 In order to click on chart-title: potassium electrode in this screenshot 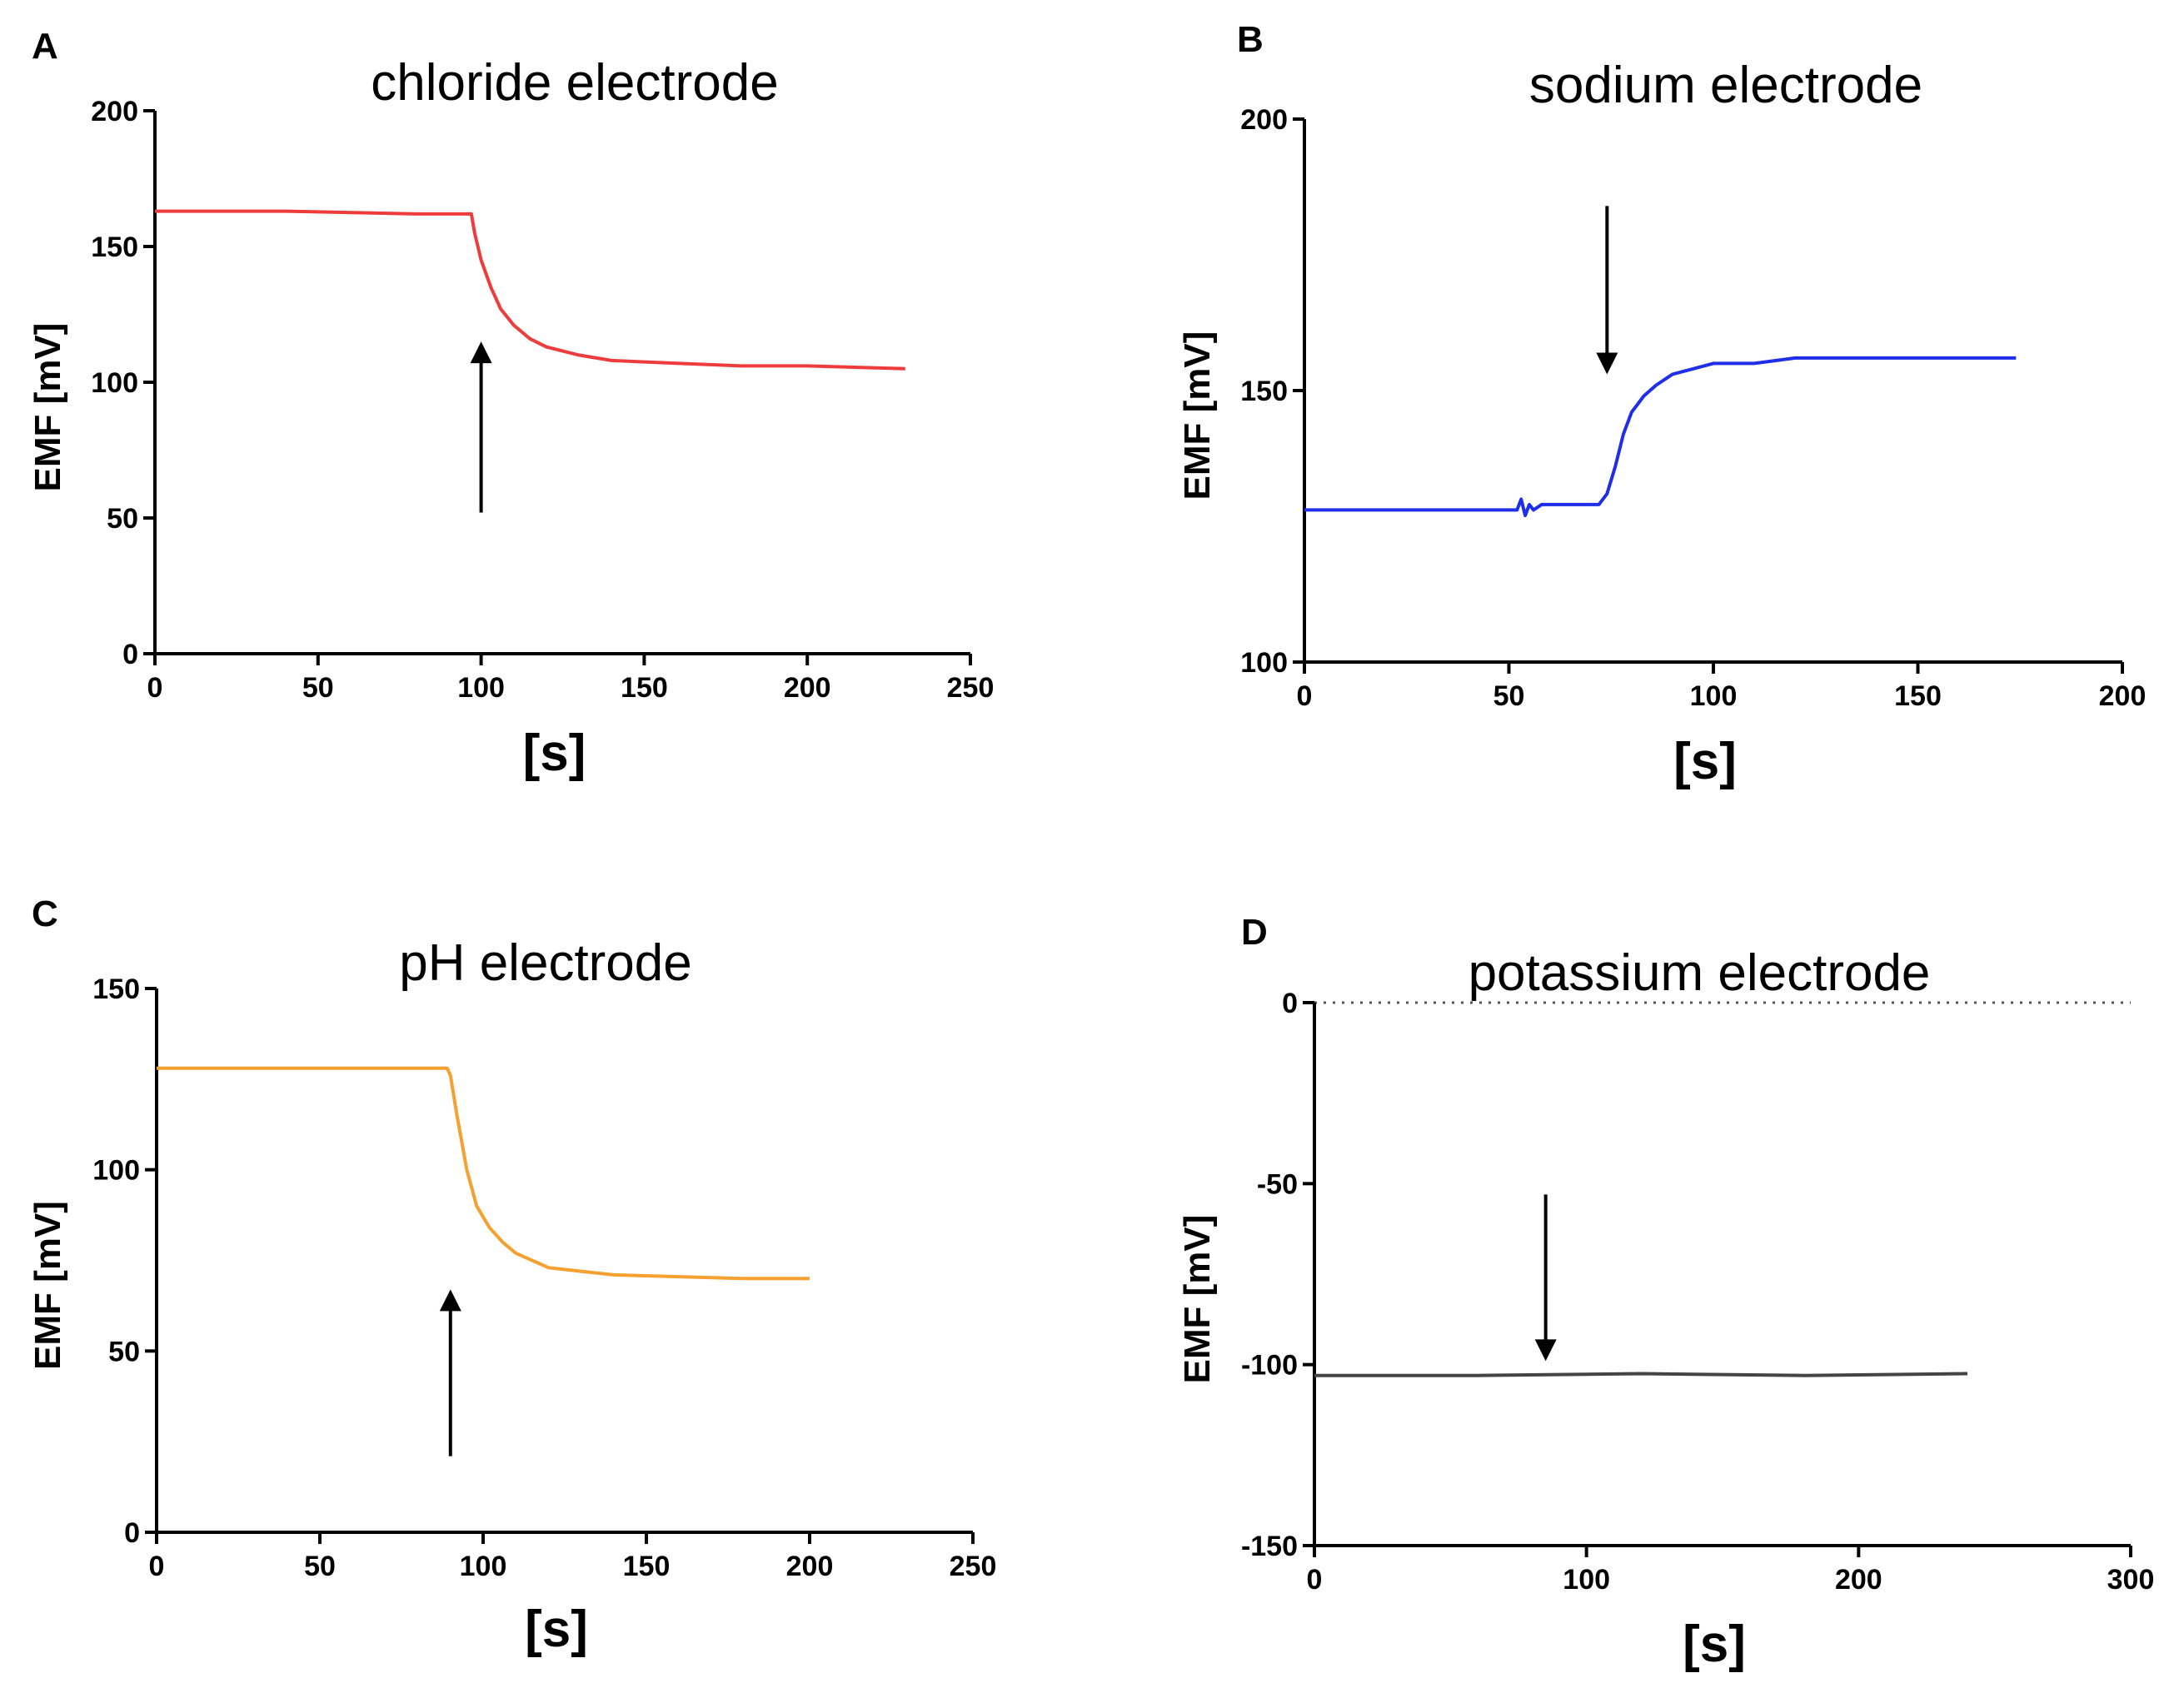, I will do `click(1699, 973)`.